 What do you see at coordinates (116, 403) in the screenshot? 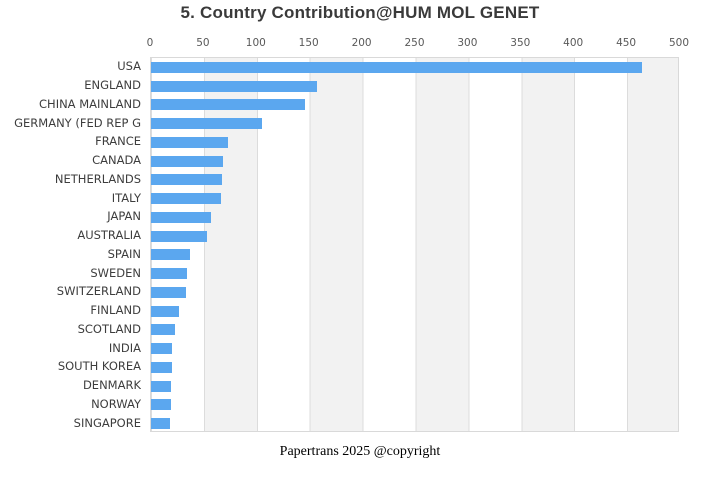
I see `y-axis-label: NORWAY` at bounding box center [116, 403].